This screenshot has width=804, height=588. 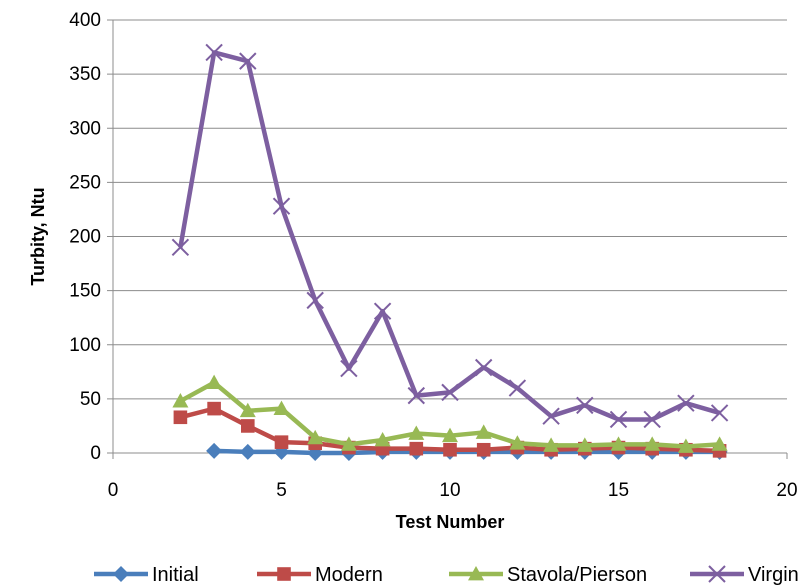 I want to click on legend-item-stavola-pierson: Stavola/Pierson, so click(x=548, y=575).